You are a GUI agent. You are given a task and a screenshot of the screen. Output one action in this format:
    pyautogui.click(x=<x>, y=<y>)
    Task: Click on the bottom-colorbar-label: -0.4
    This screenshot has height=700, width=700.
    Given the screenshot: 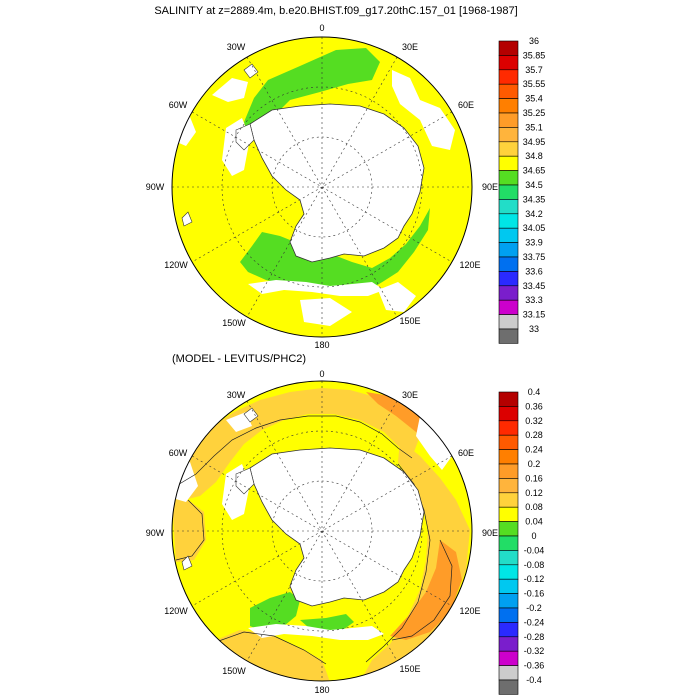 What is the action you would take?
    pyautogui.click(x=534, y=680)
    